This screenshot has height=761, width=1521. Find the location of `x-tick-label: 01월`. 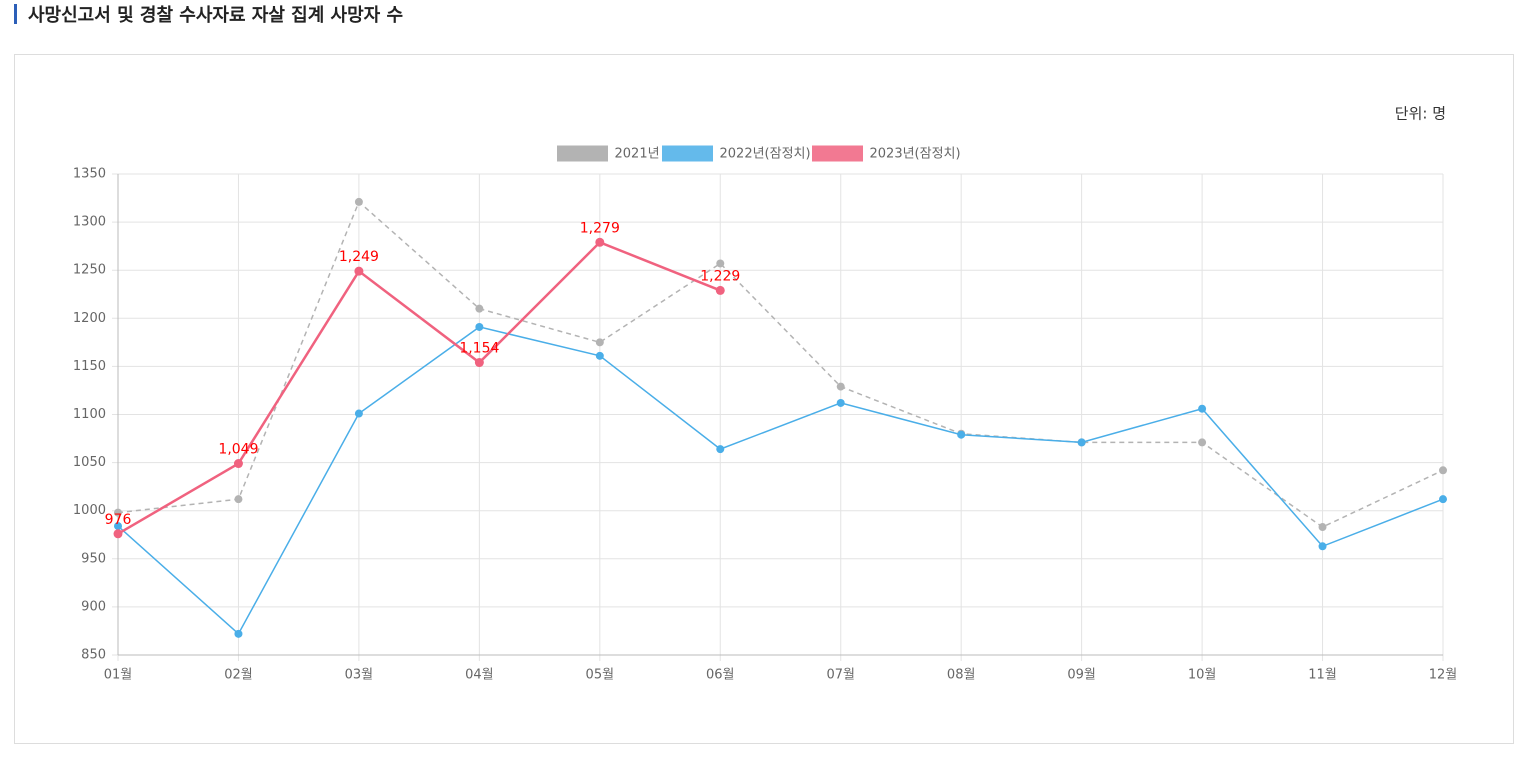

x-tick-label: 01월 is located at coordinates (118, 675).